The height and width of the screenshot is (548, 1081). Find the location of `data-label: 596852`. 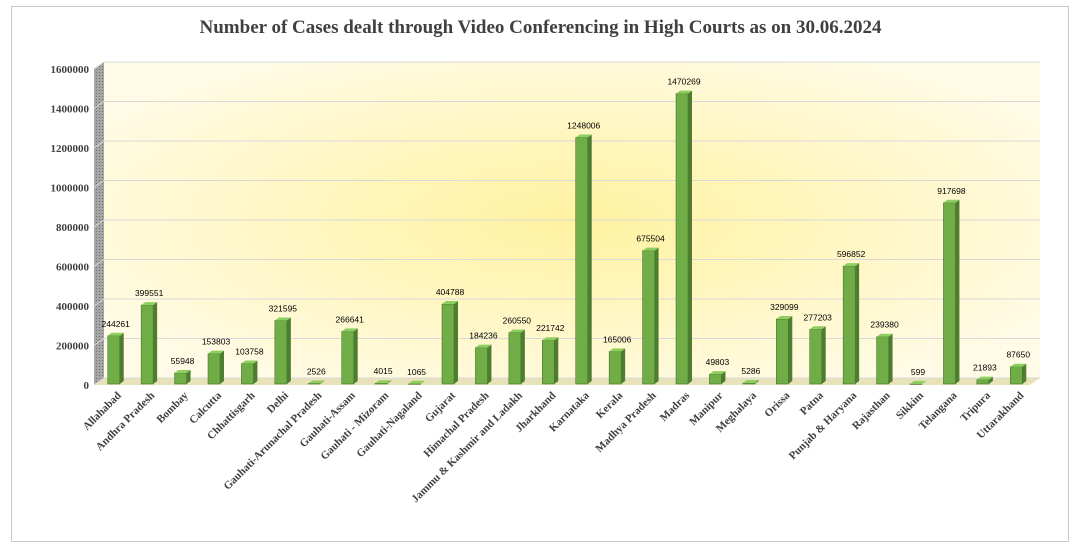

data-label: 596852 is located at coordinates (851, 254).